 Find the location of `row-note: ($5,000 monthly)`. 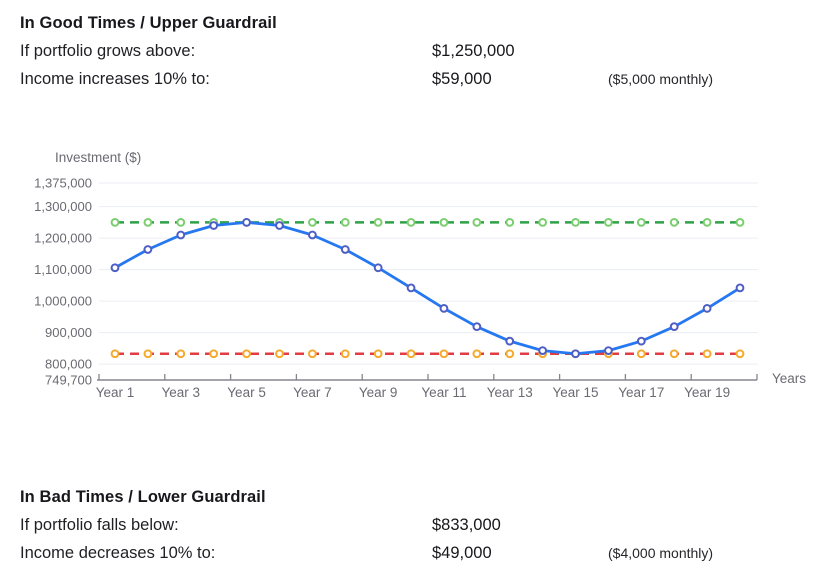

row-note: ($5,000 monthly) is located at coordinates (661, 79).